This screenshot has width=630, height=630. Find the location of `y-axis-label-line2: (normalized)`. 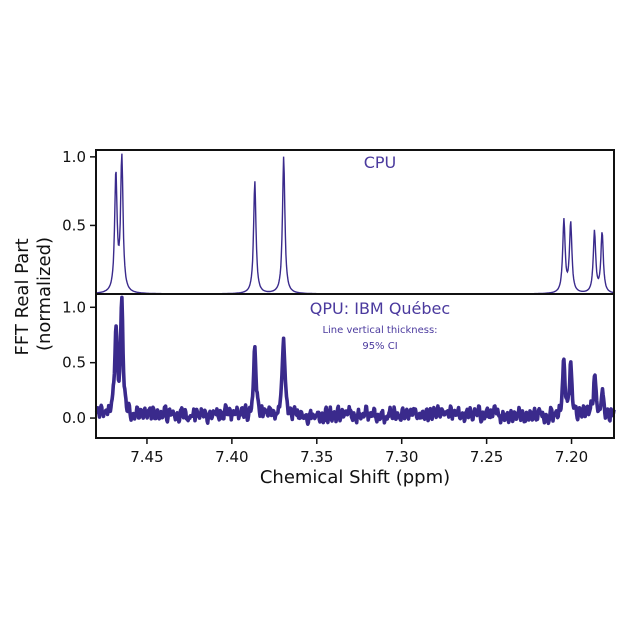

y-axis-label-line2: (normalized) is located at coordinates (44, 294).